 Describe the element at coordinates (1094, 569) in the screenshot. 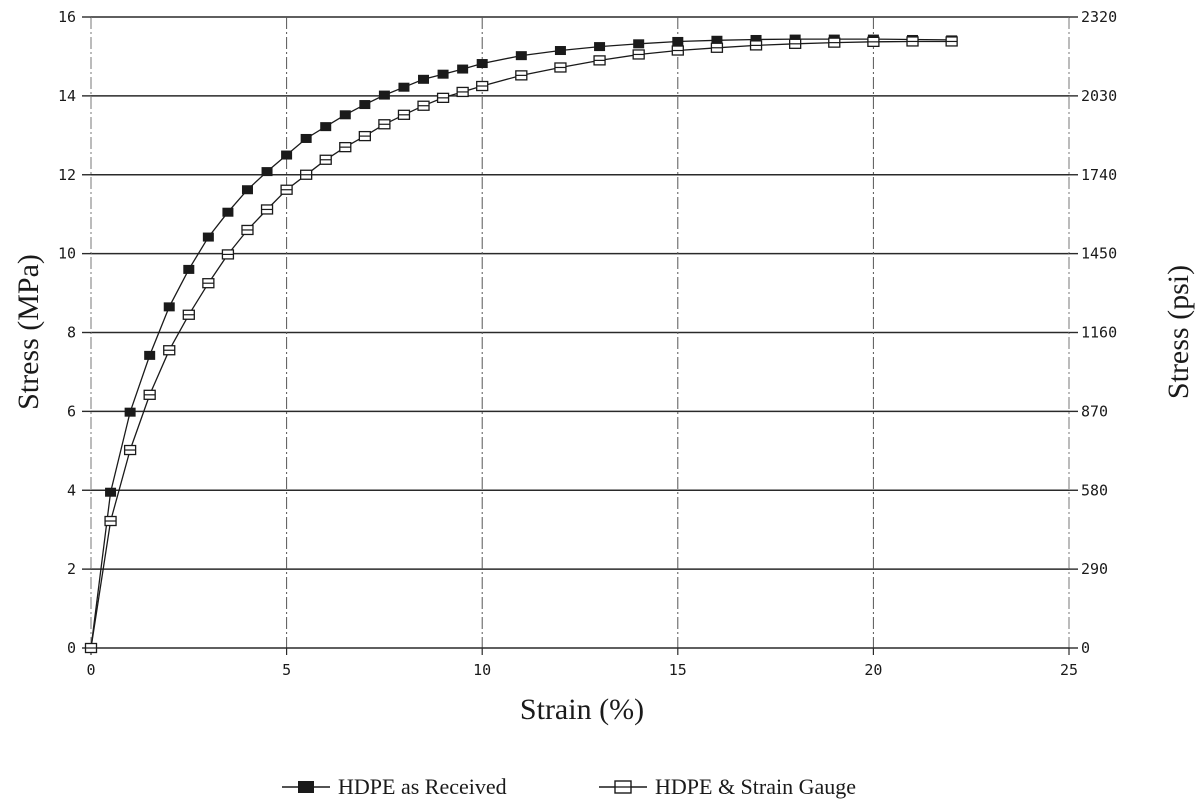

I see `y2-tick-label: 290` at that location.